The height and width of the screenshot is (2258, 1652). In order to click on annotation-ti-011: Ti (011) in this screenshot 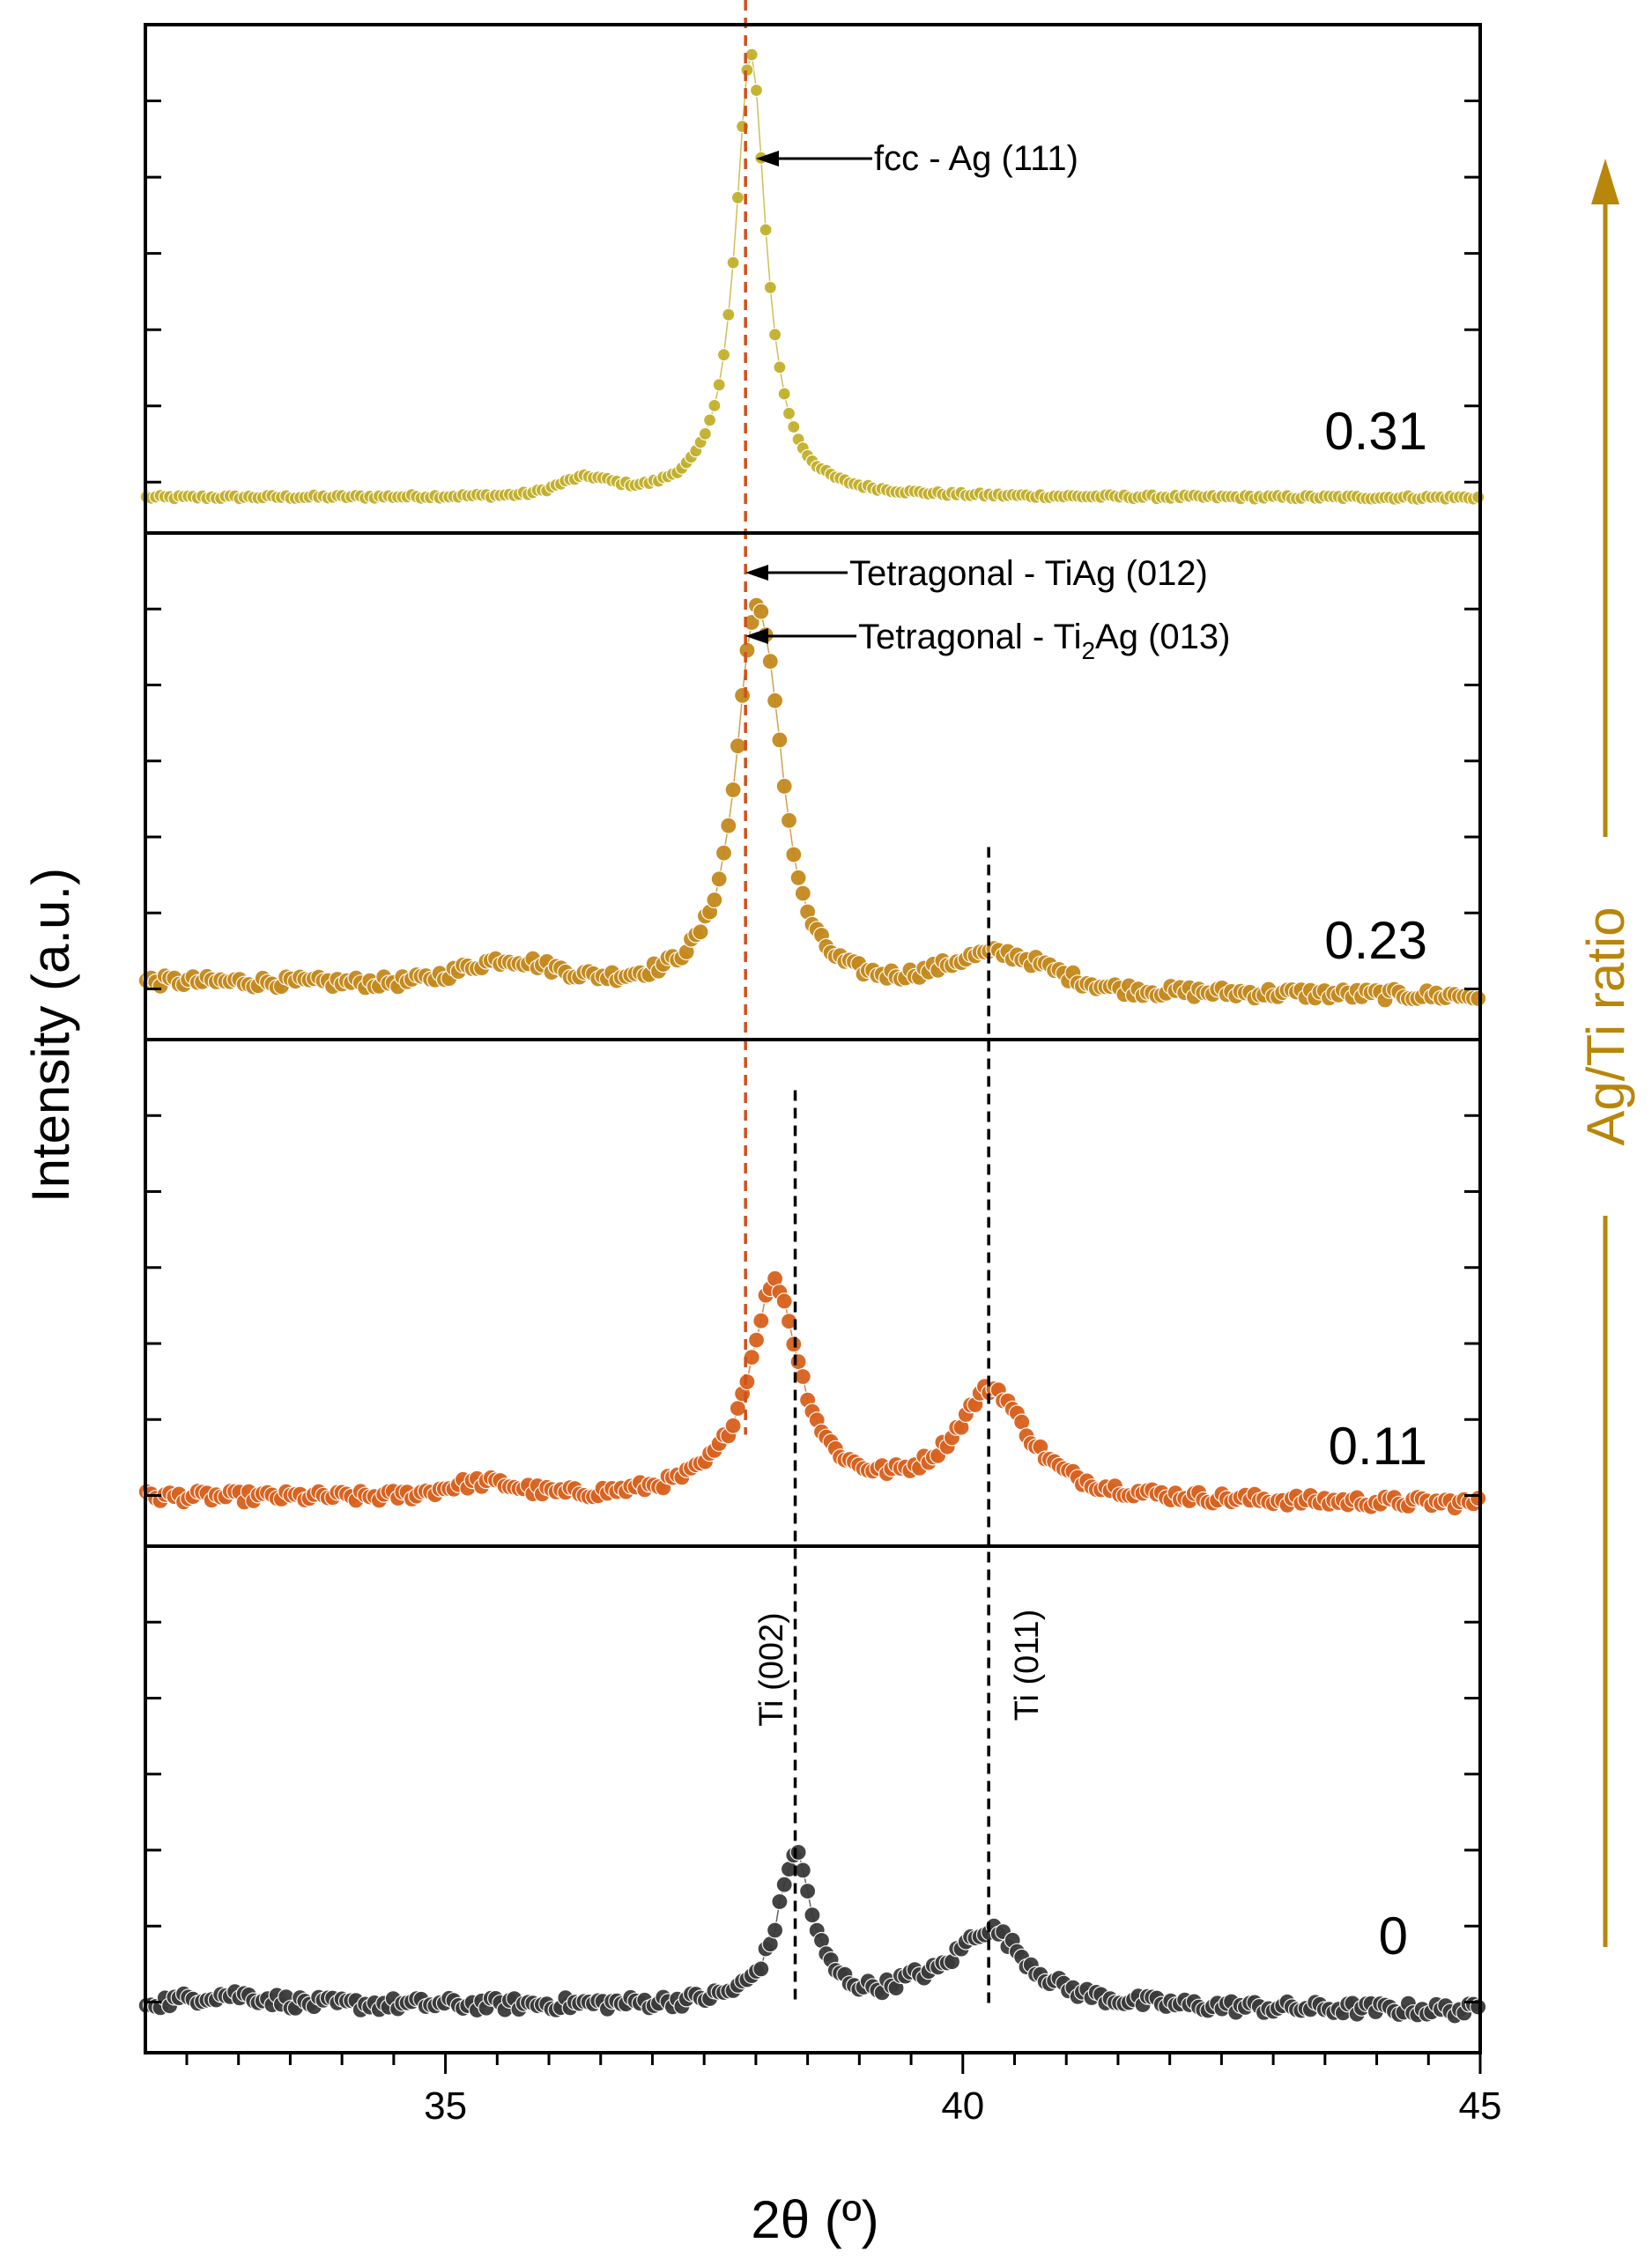, I will do `click(1027, 1666)`.